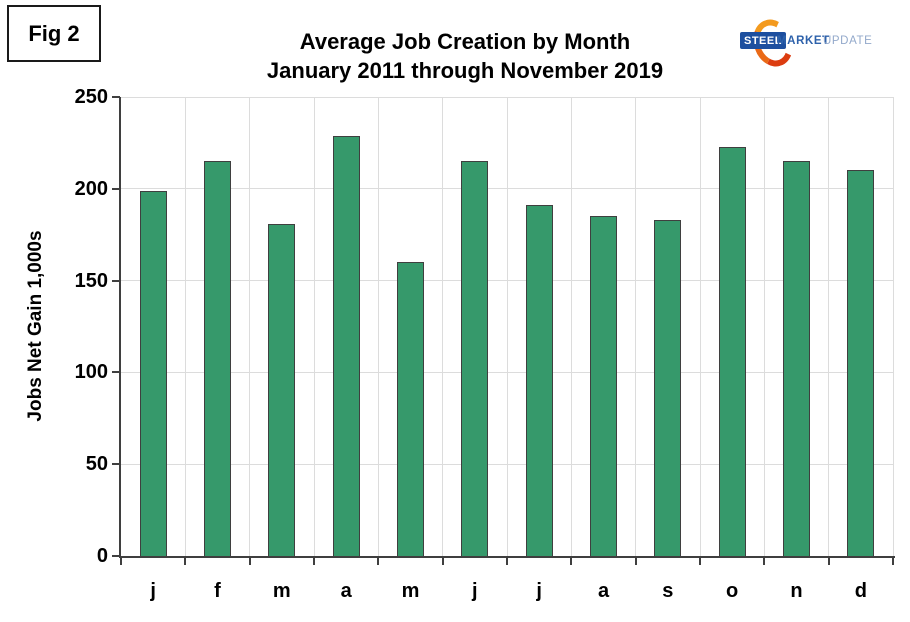  I want to click on y-tick-label: 250, so click(91, 97).